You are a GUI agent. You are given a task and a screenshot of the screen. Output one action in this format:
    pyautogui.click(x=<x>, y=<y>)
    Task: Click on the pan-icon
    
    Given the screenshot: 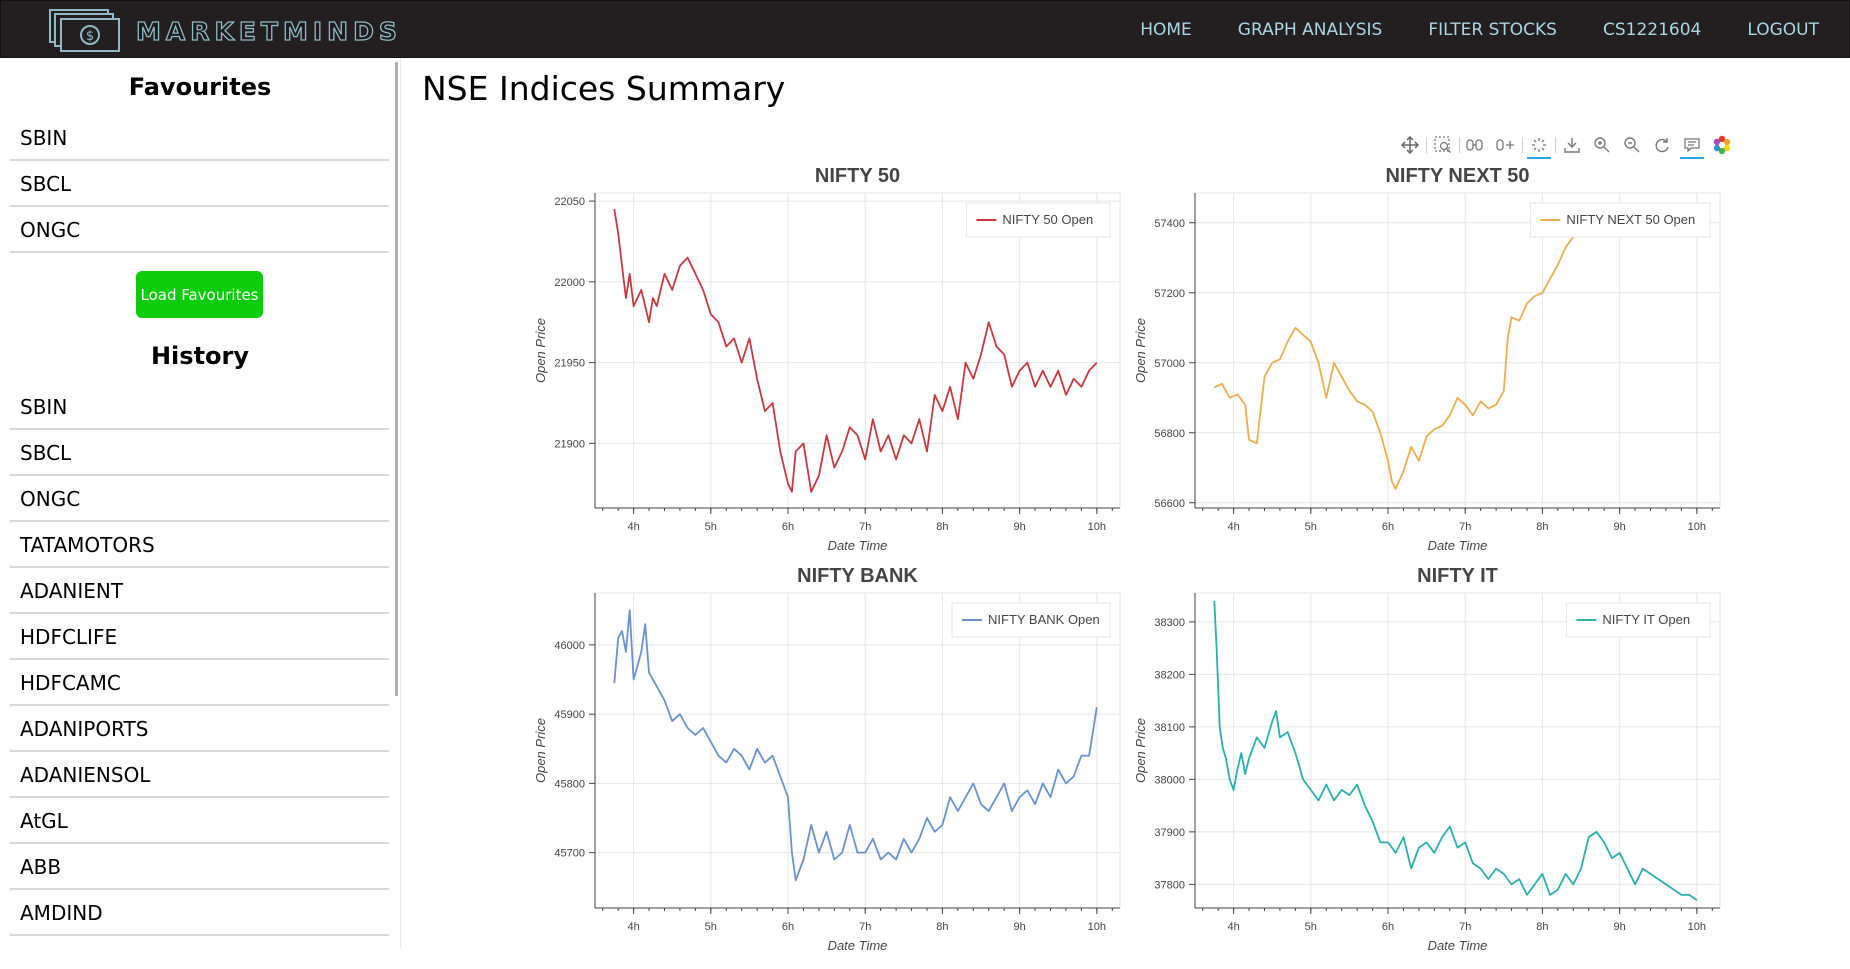 What is the action you would take?
    pyautogui.click(x=1410, y=145)
    